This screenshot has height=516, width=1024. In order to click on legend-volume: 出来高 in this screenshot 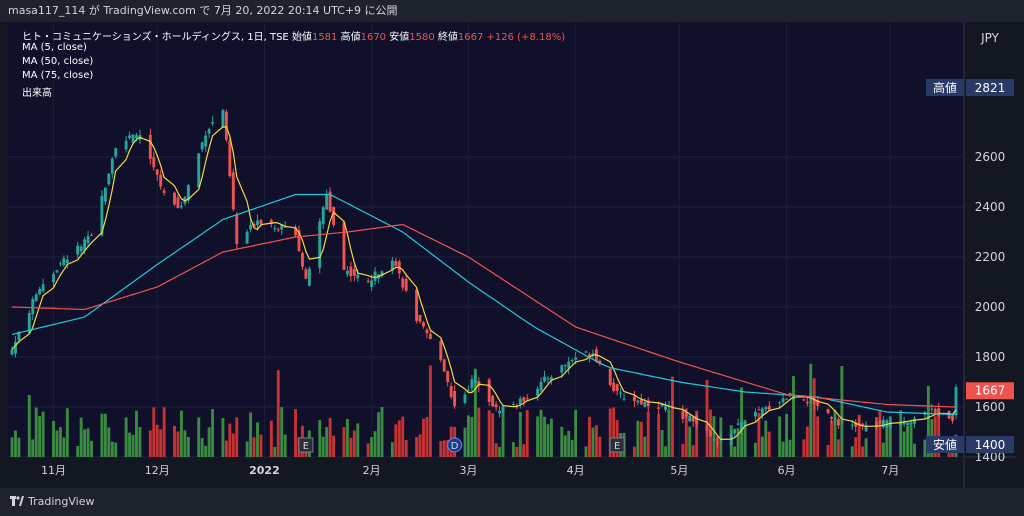, I will do `click(37, 93)`.